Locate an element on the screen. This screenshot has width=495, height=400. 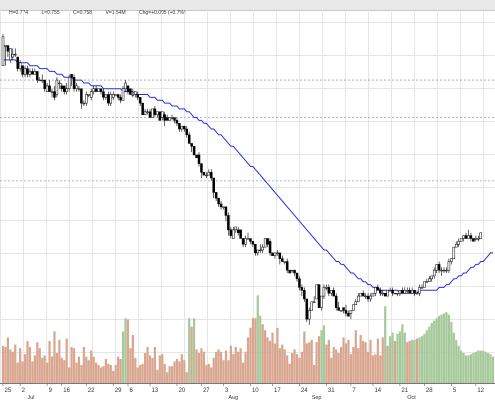
x-tick-label: 27 is located at coordinates (206, 391).